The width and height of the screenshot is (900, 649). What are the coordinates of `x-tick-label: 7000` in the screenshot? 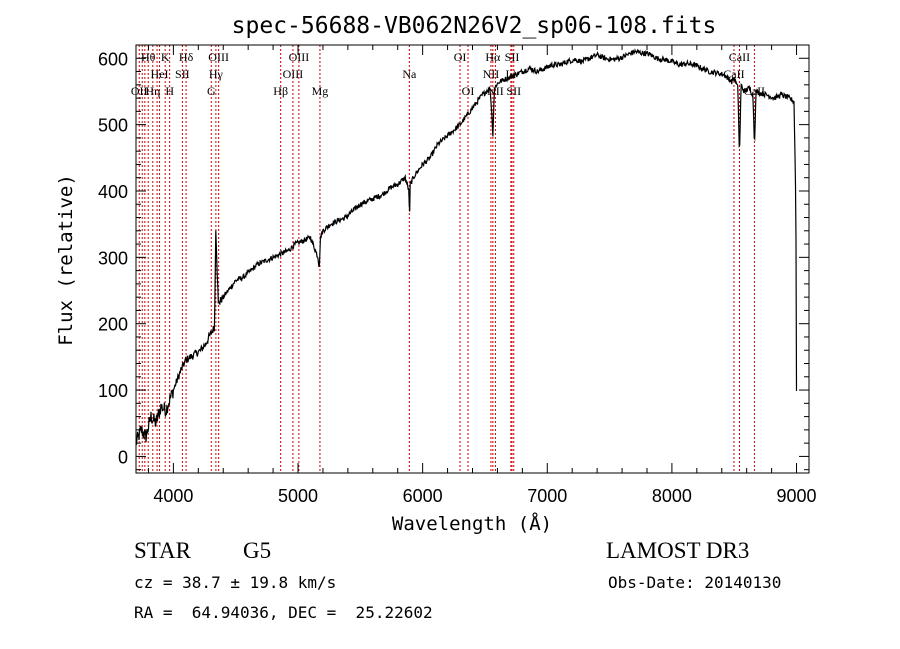 It's located at (547, 496).